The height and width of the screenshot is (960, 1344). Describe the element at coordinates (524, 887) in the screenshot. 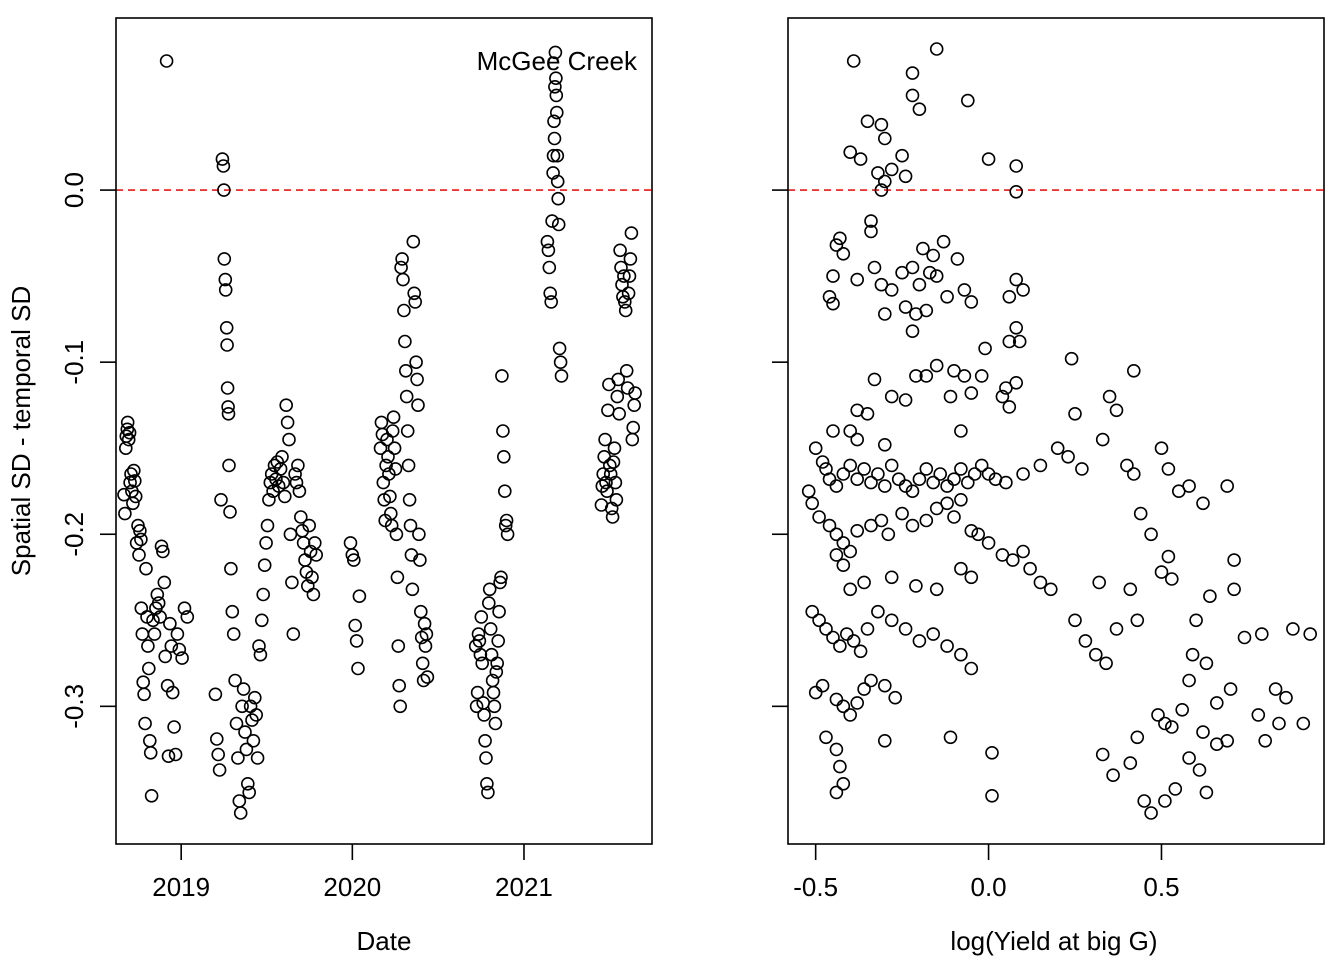

I see `x-tick-label: 2021` at that location.